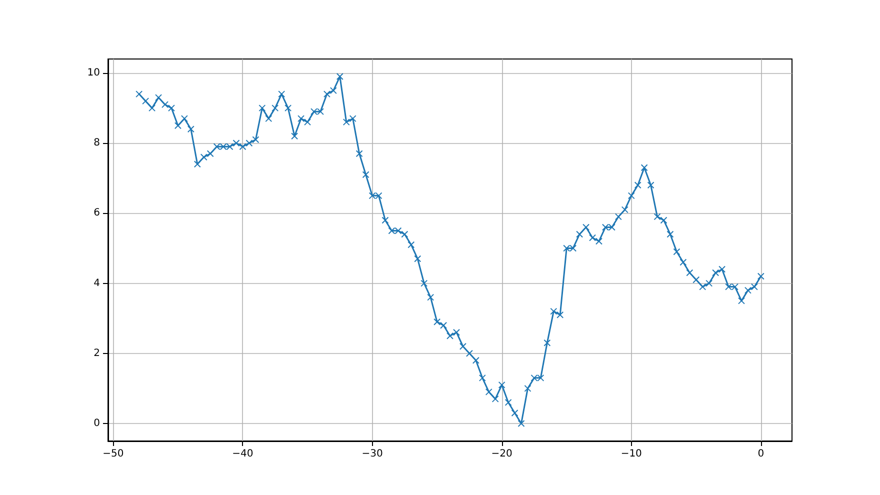 This screenshot has width=880, height=495. I want to click on x-tick-label: 0, so click(761, 454).